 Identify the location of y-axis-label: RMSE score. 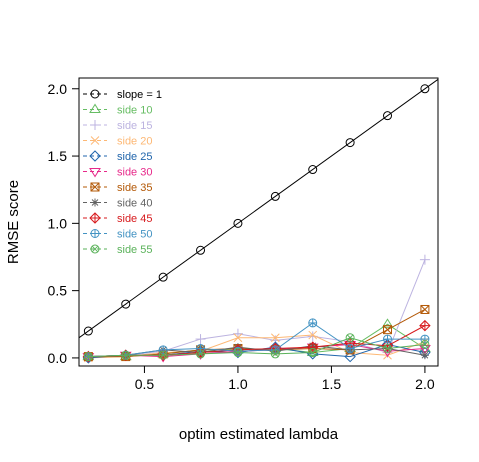
(13, 222).